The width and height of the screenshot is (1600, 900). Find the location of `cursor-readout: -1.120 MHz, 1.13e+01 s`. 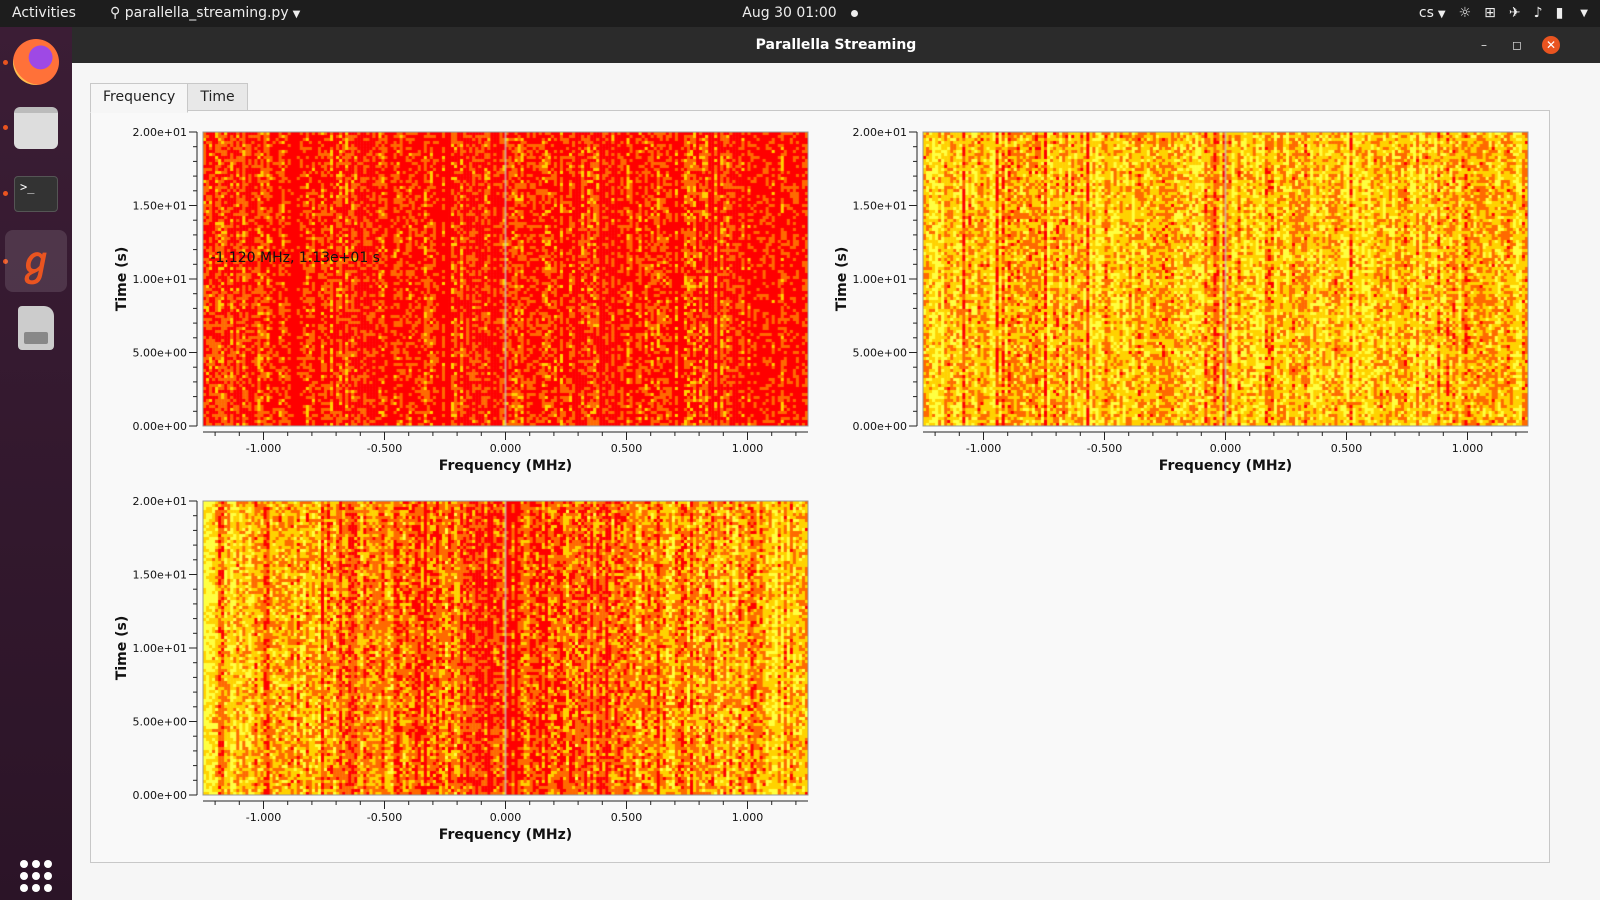

cursor-readout: -1.120 MHz, 1.13e+01 s is located at coordinates (295, 257).